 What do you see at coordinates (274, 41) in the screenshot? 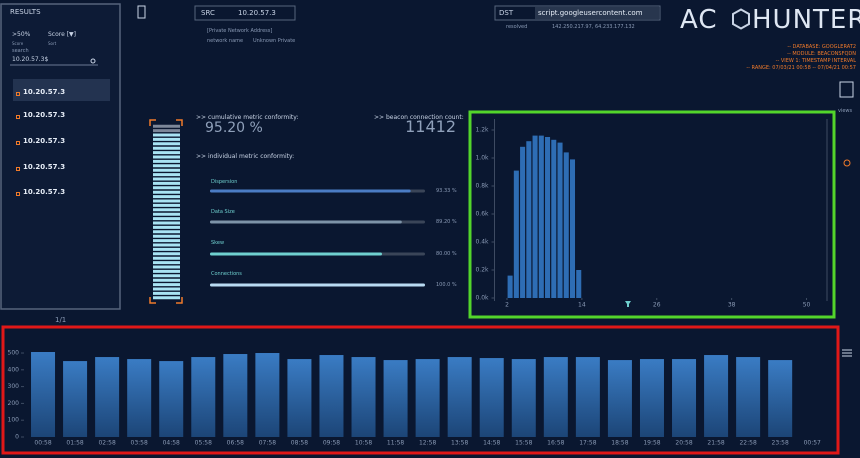
I see `network-name: Unknown Private` at bounding box center [274, 41].